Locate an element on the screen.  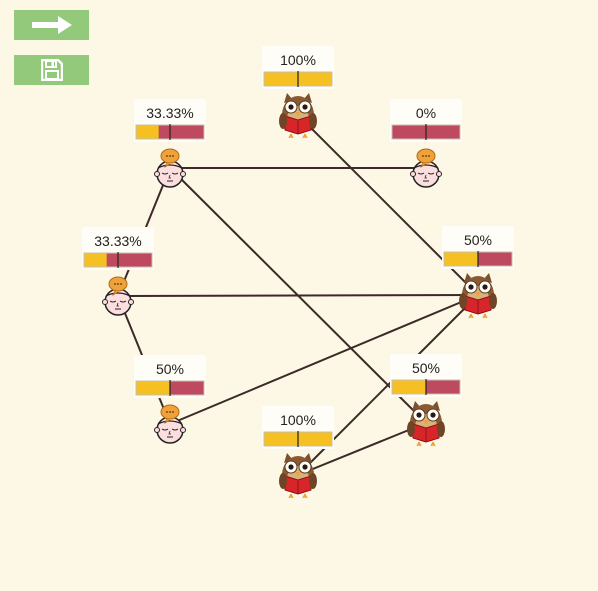
belief-percentage: 0% is located at coordinates (426, 113).